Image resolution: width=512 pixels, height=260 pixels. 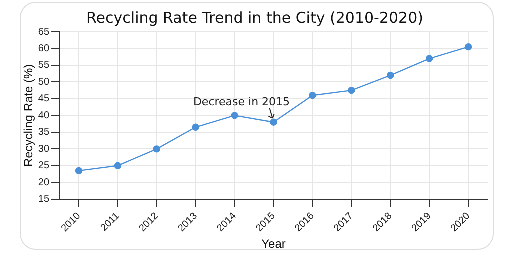 I want to click on y-tick-label: 45, so click(x=44, y=99).